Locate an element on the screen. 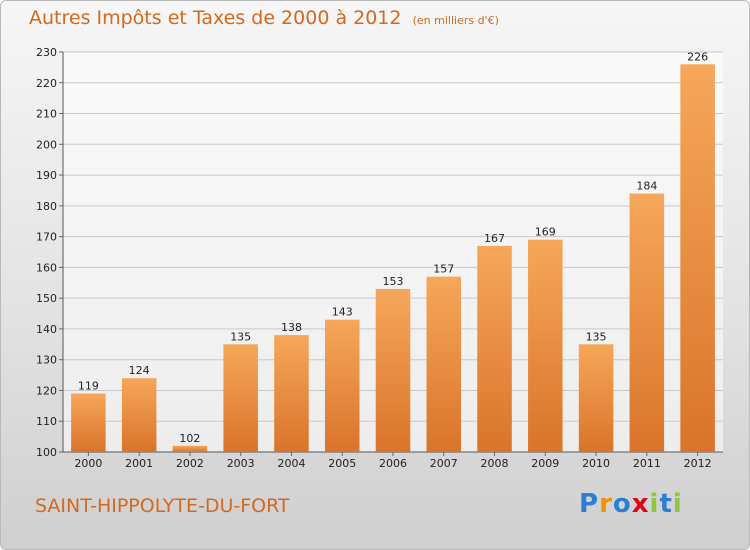 This screenshot has width=750, height=550. y-tick-label: 110 is located at coordinates (46, 421).